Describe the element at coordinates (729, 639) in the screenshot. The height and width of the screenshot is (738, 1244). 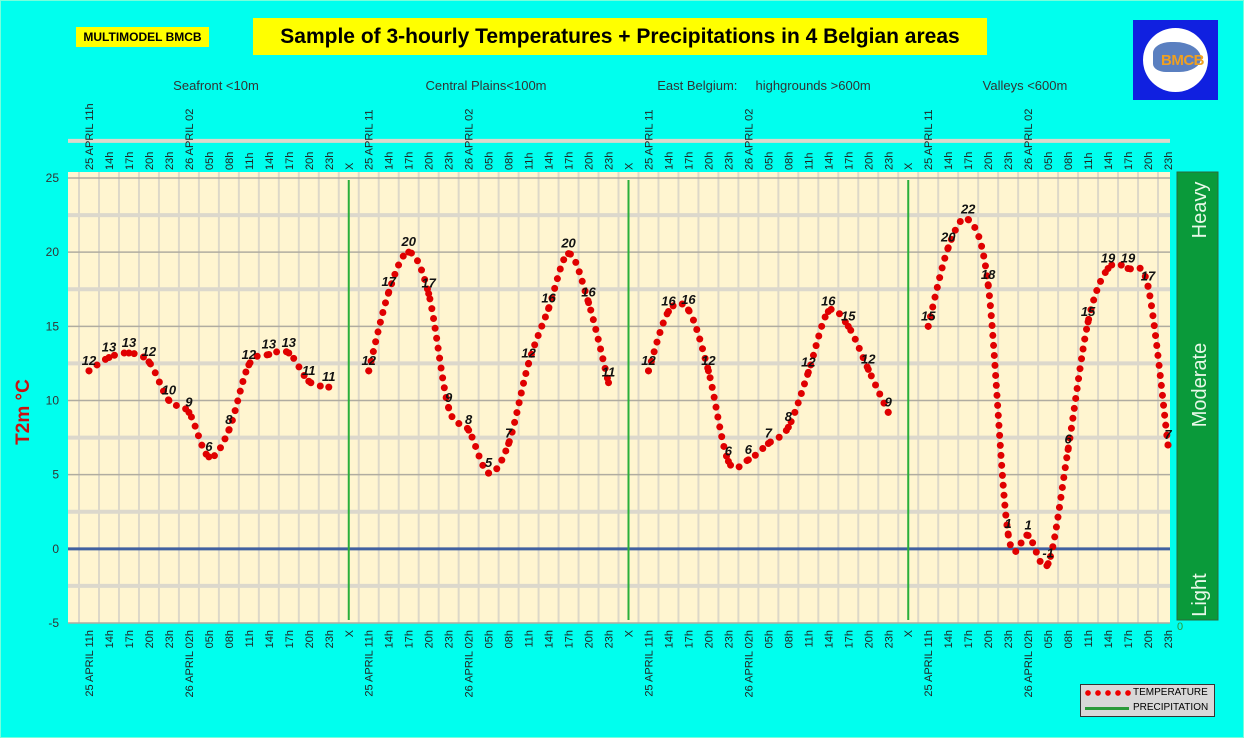
I see `x-tick-label-bottom: 23h` at that location.